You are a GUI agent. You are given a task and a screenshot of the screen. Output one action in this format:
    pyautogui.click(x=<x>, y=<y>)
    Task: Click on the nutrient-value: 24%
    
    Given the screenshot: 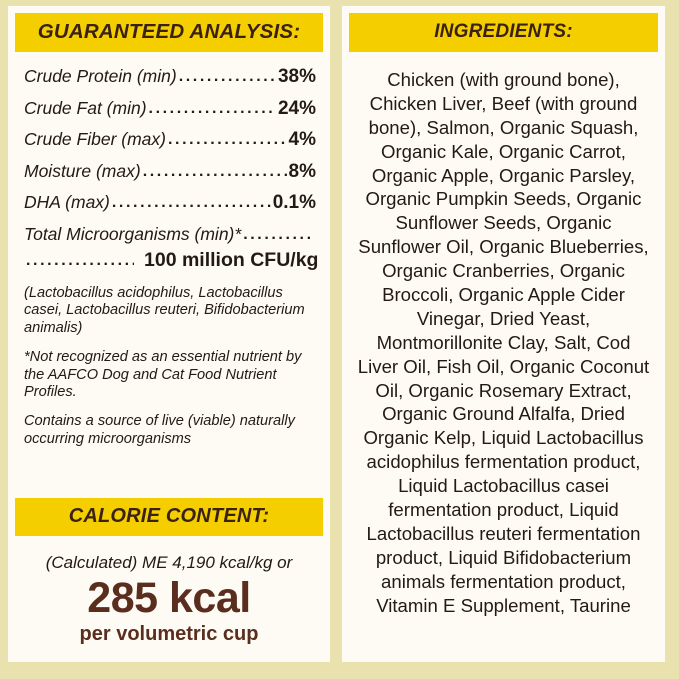 What is the action you would take?
    pyautogui.click(x=296, y=108)
    